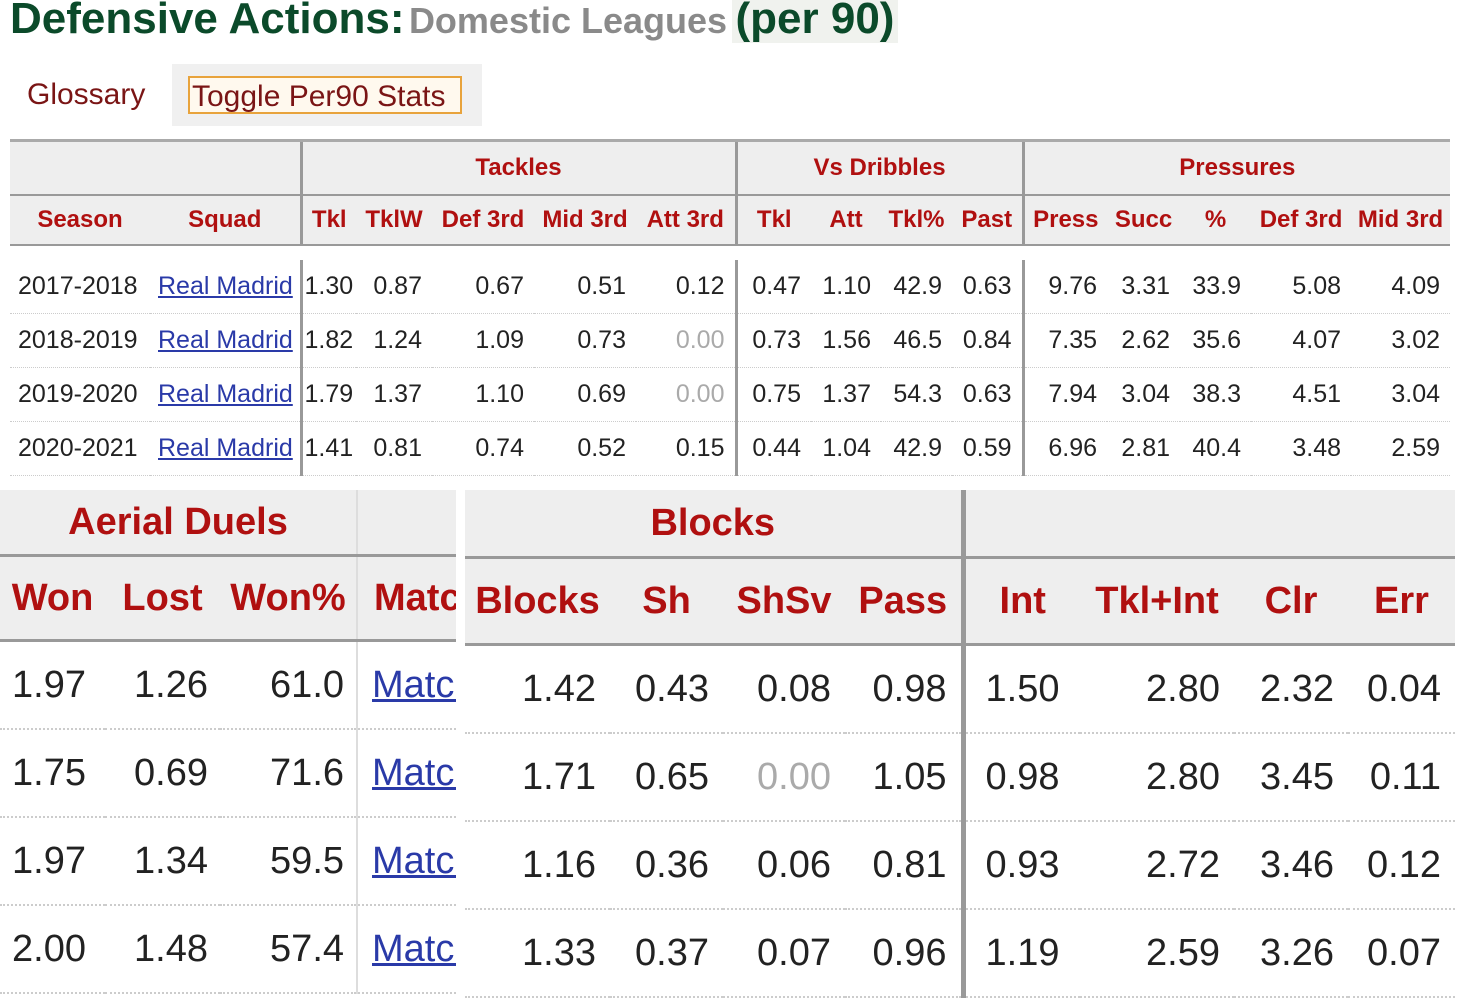  Describe the element at coordinates (916, 394) in the screenshot. I see `stat-cell: 54.3` at that location.